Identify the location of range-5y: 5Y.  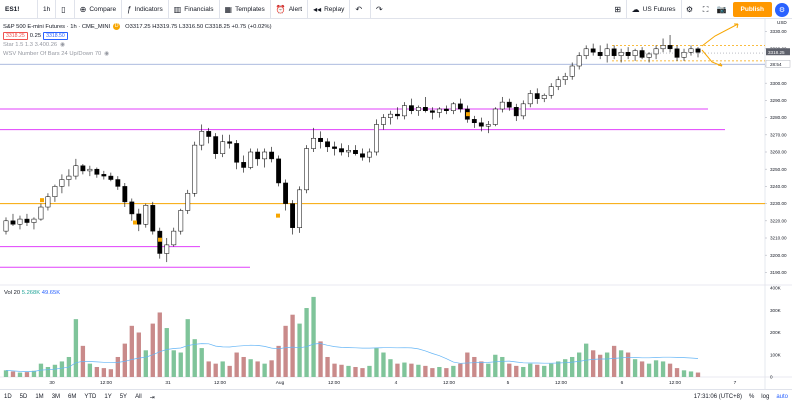
(123, 397).